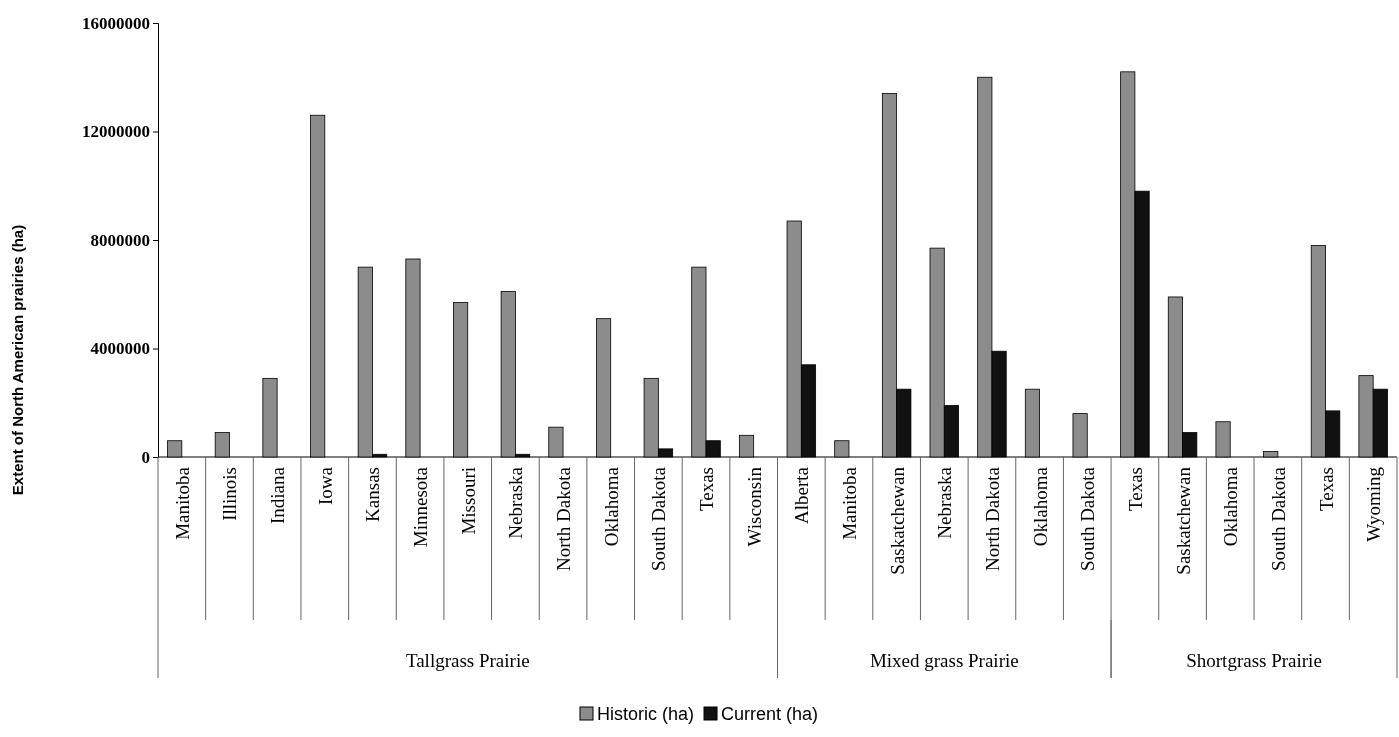 The width and height of the screenshot is (1399, 737). Describe the element at coordinates (802, 495) in the screenshot. I see `x-tick-label: Alberta` at that location.